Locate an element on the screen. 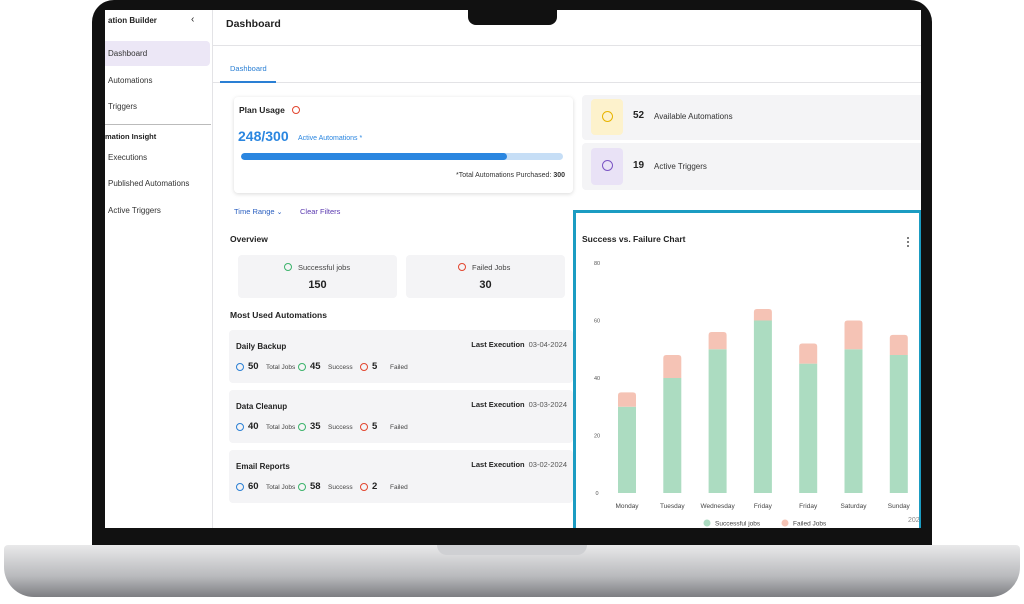 The height and width of the screenshot is (604, 1024). overview-label: Failed Jobs is located at coordinates (491, 267).